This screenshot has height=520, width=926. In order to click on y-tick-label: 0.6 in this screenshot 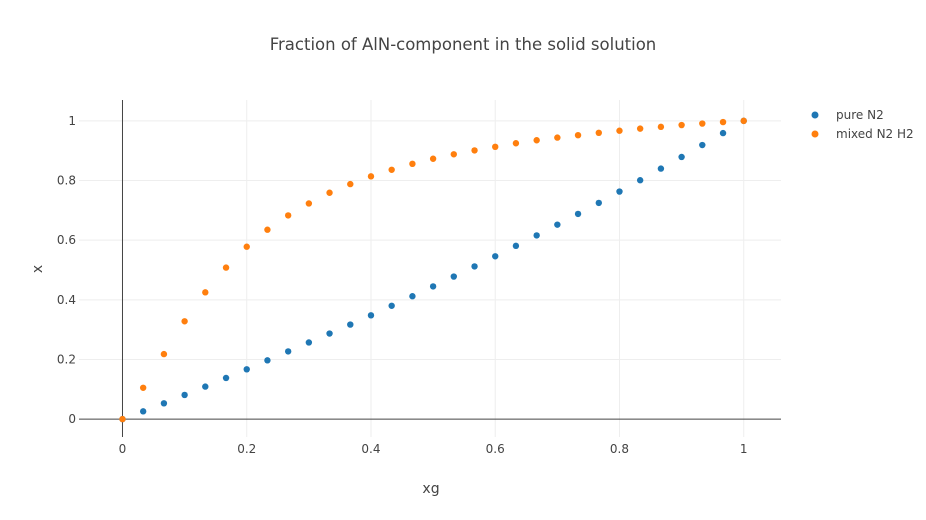, I will do `click(66, 240)`.